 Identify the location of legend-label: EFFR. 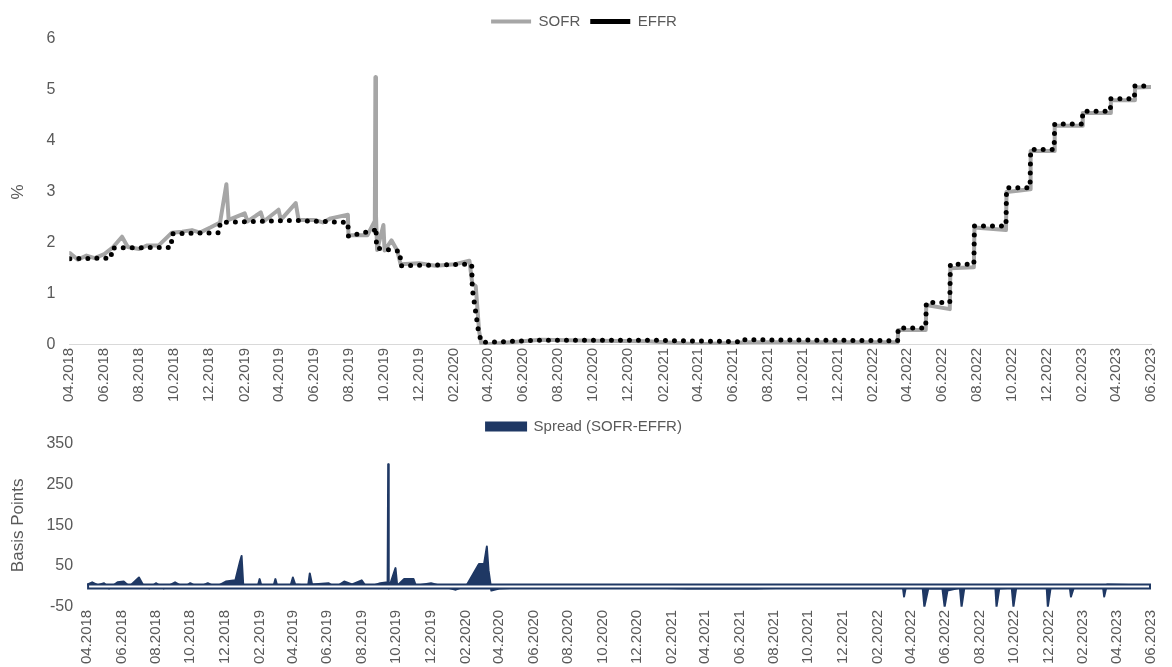
(657, 20).